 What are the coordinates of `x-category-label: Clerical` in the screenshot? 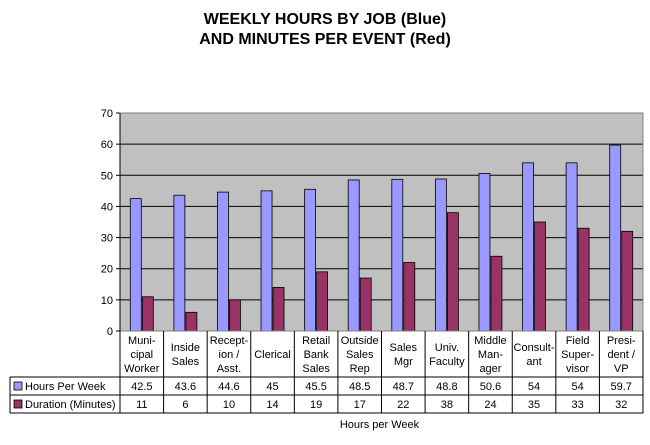 It's located at (272, 355).